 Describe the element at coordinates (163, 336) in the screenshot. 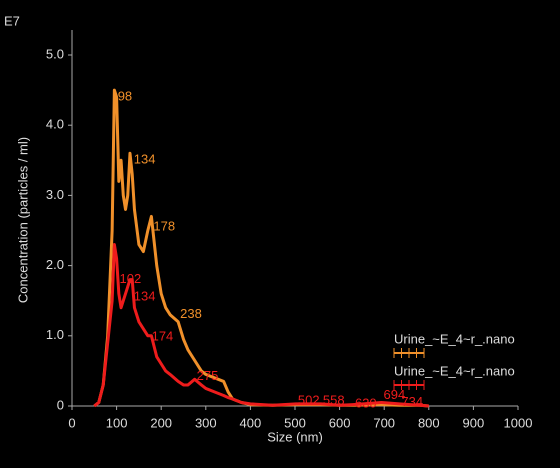

I see `peak-label: 174` at that location.